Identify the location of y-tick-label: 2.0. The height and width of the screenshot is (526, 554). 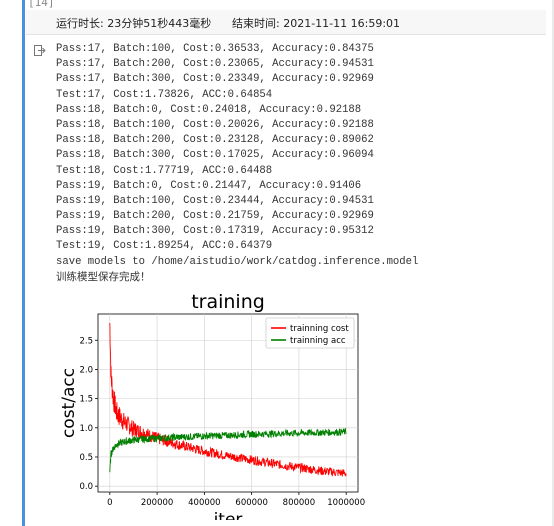
(86, 370).